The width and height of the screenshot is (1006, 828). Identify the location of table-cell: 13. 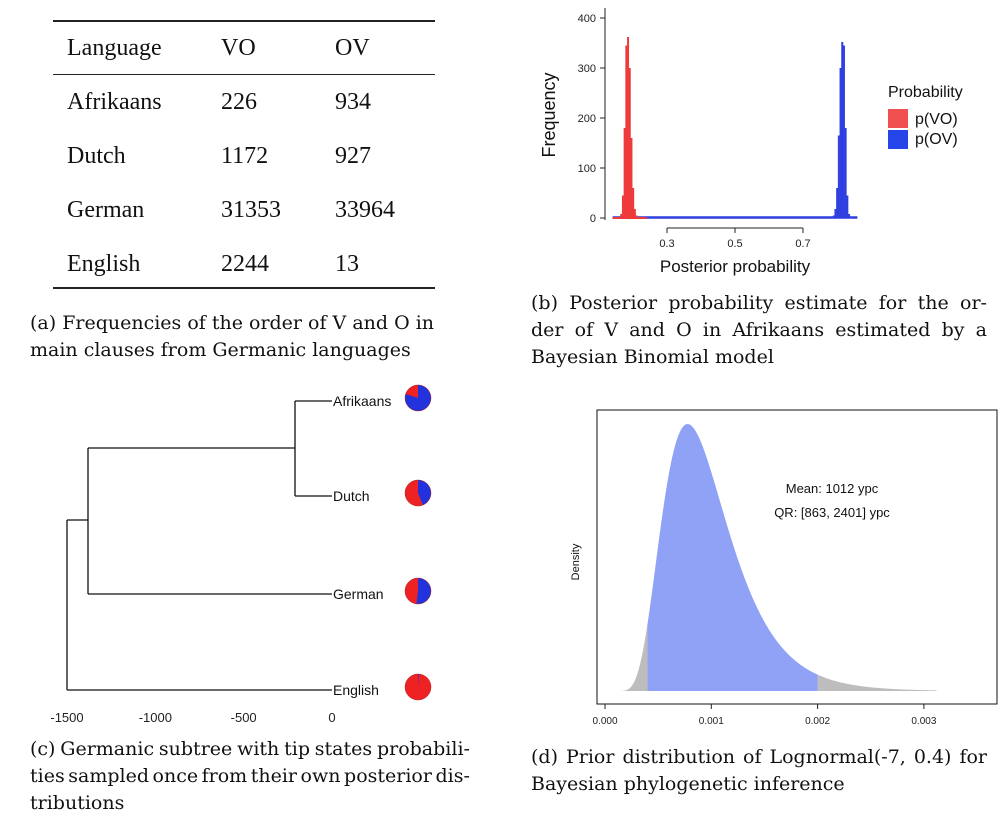
(347, 264).